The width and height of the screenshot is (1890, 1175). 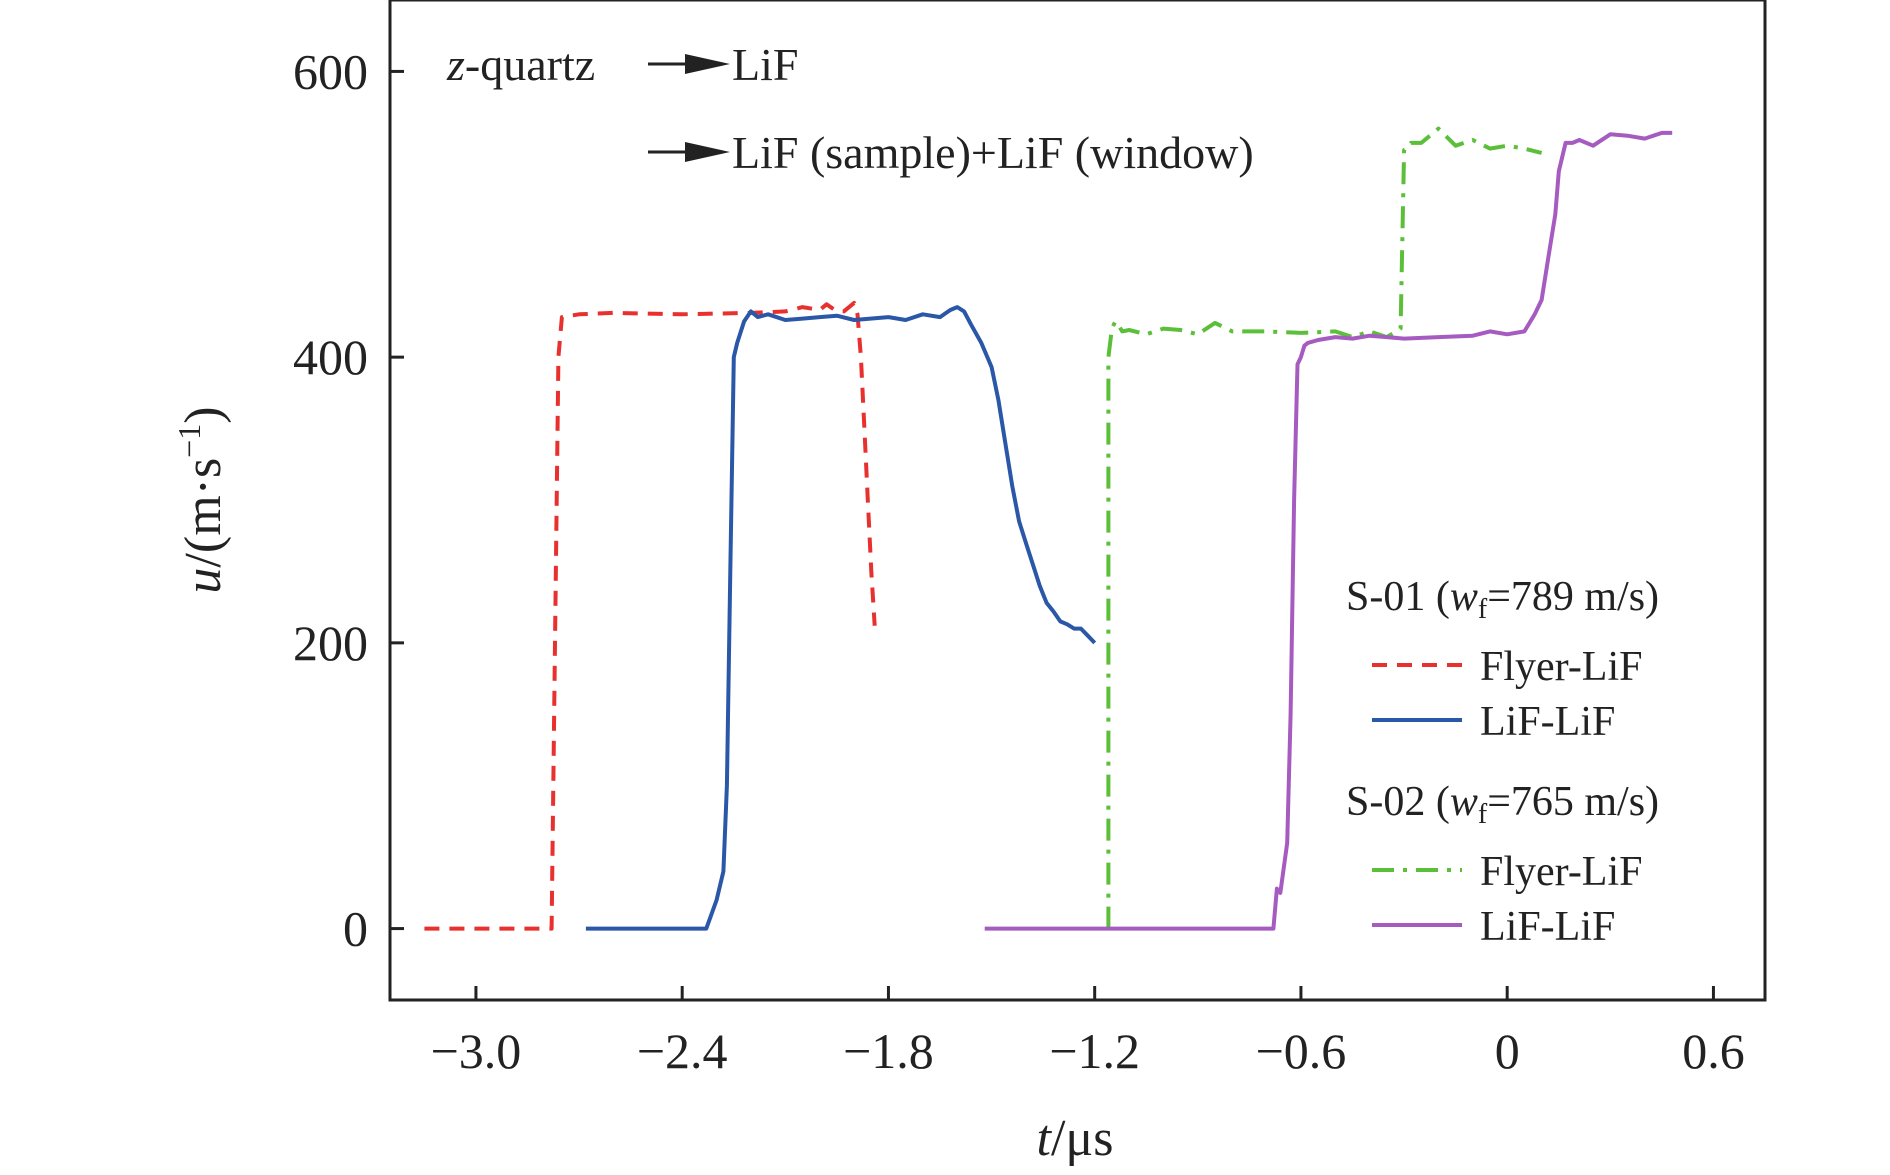 I want to click on y-tick-label: 200, so click(x=330, y=643).